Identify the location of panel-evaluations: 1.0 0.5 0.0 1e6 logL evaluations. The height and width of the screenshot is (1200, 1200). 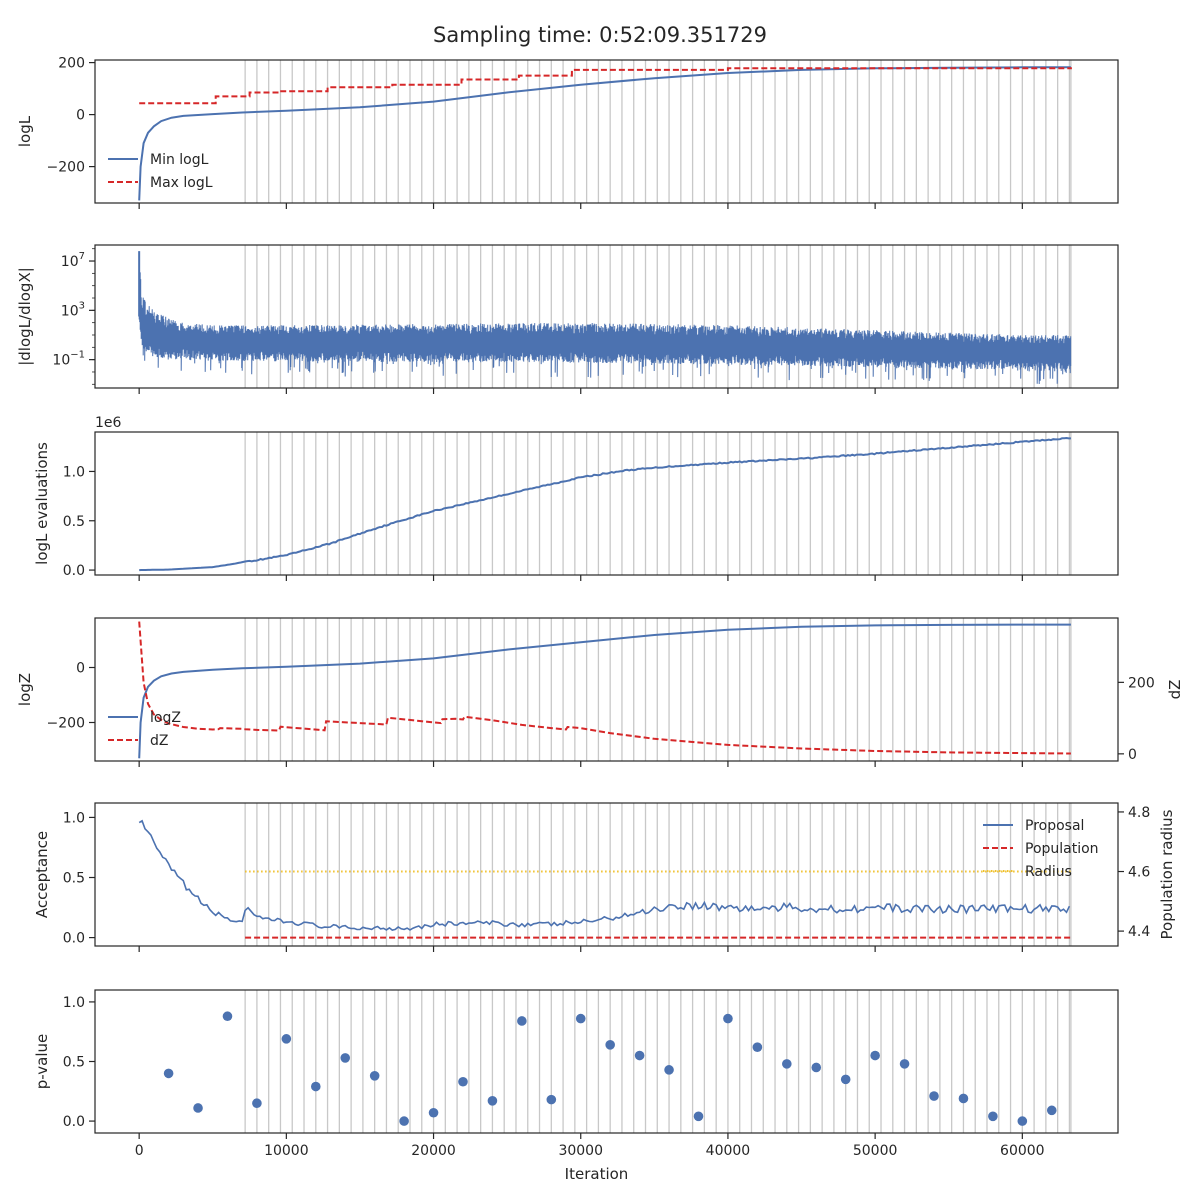
(576, 498).